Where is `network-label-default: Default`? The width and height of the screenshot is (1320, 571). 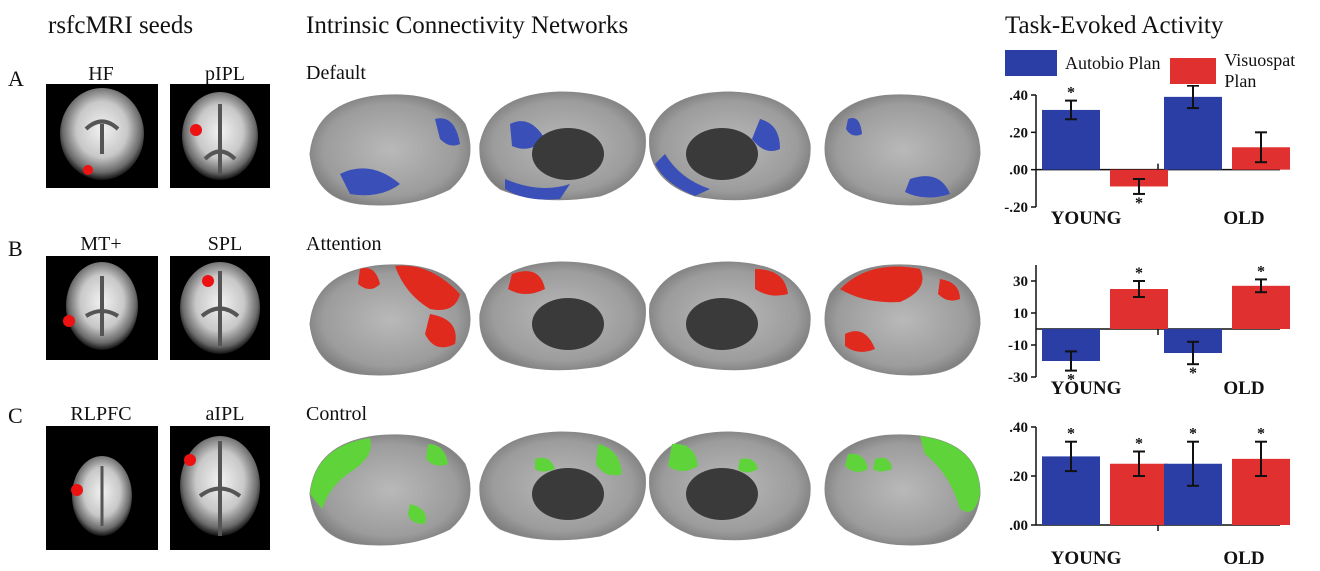 network-label-default: Default is located at coordinates (336, 73).